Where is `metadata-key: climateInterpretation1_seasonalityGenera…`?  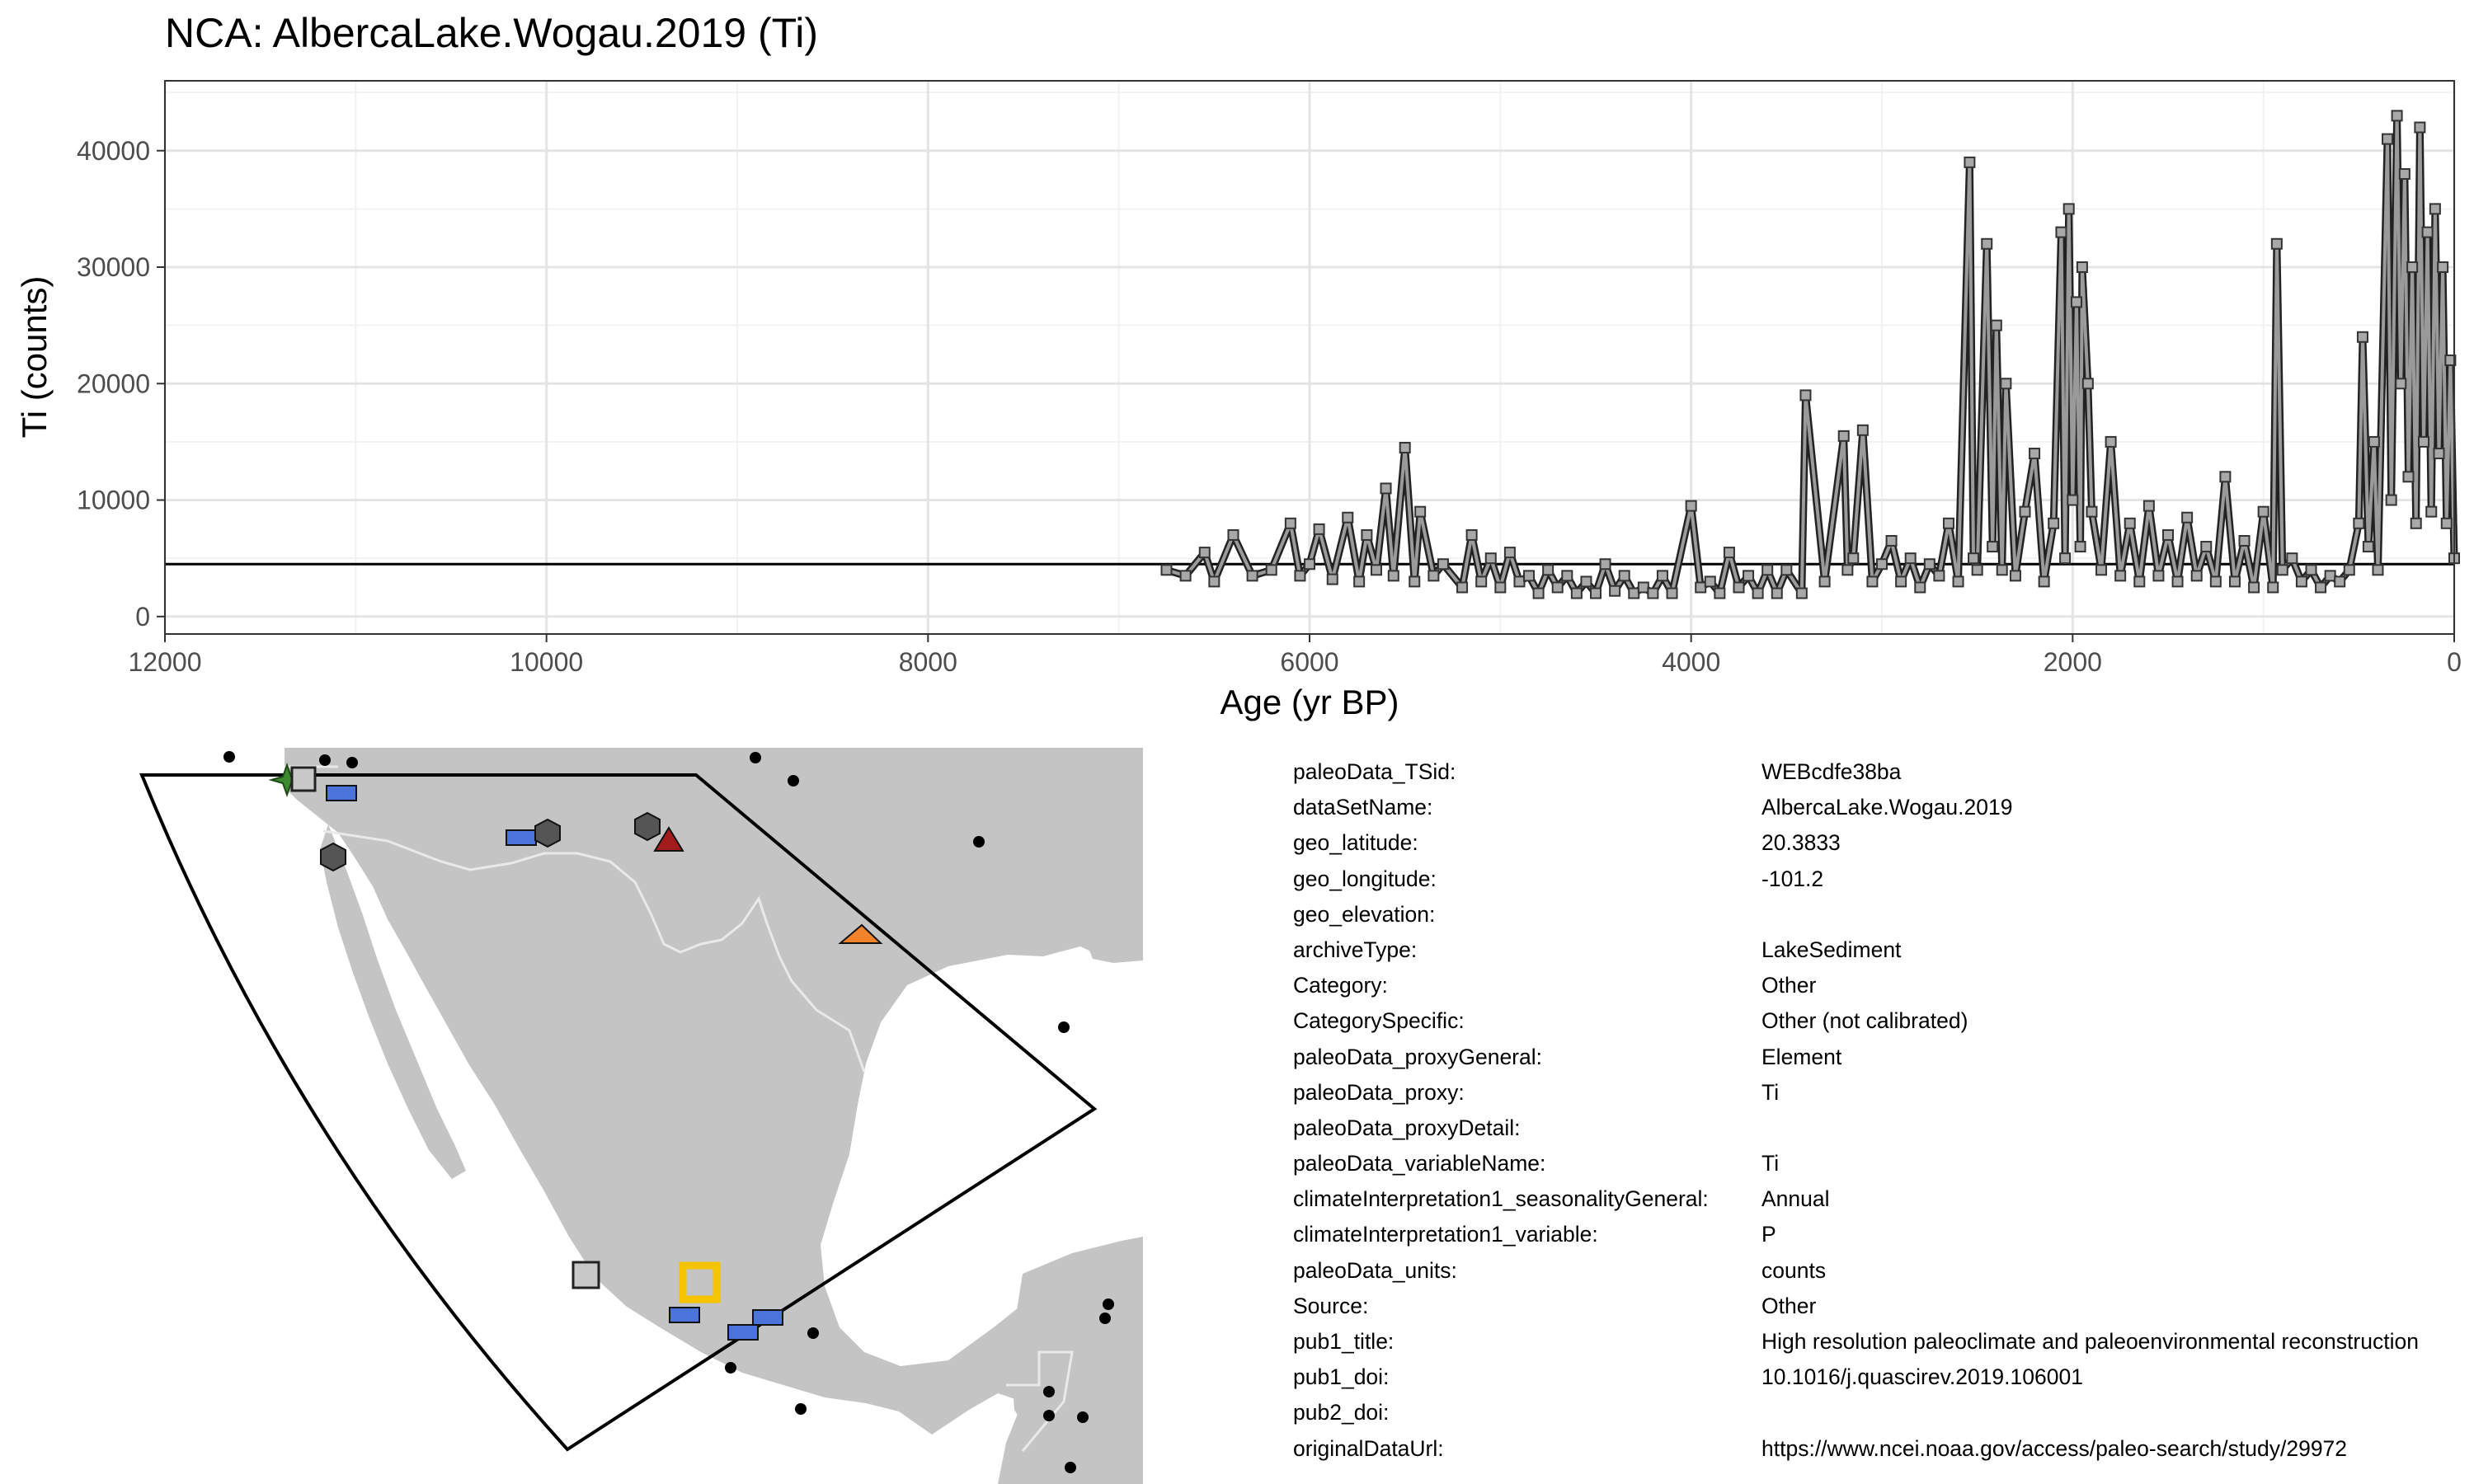
metadata-key: climateInterpretation1_seasonalityGenera… is located at coordinates (1501, 1199).